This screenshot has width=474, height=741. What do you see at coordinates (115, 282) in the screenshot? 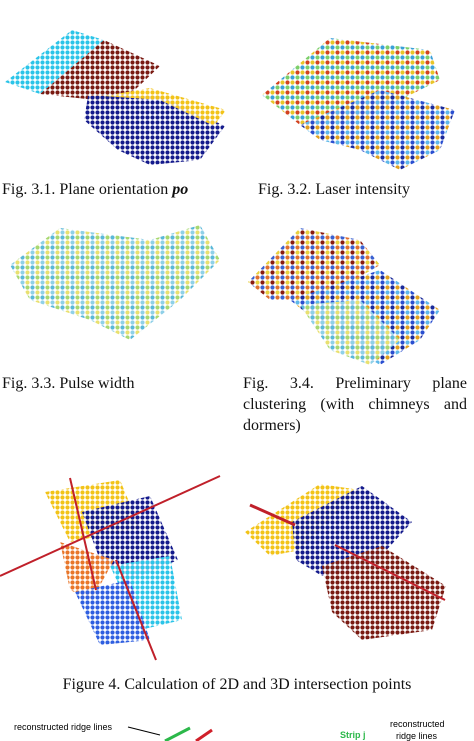
I see `fig33-image` at bounding box center [115, 282].